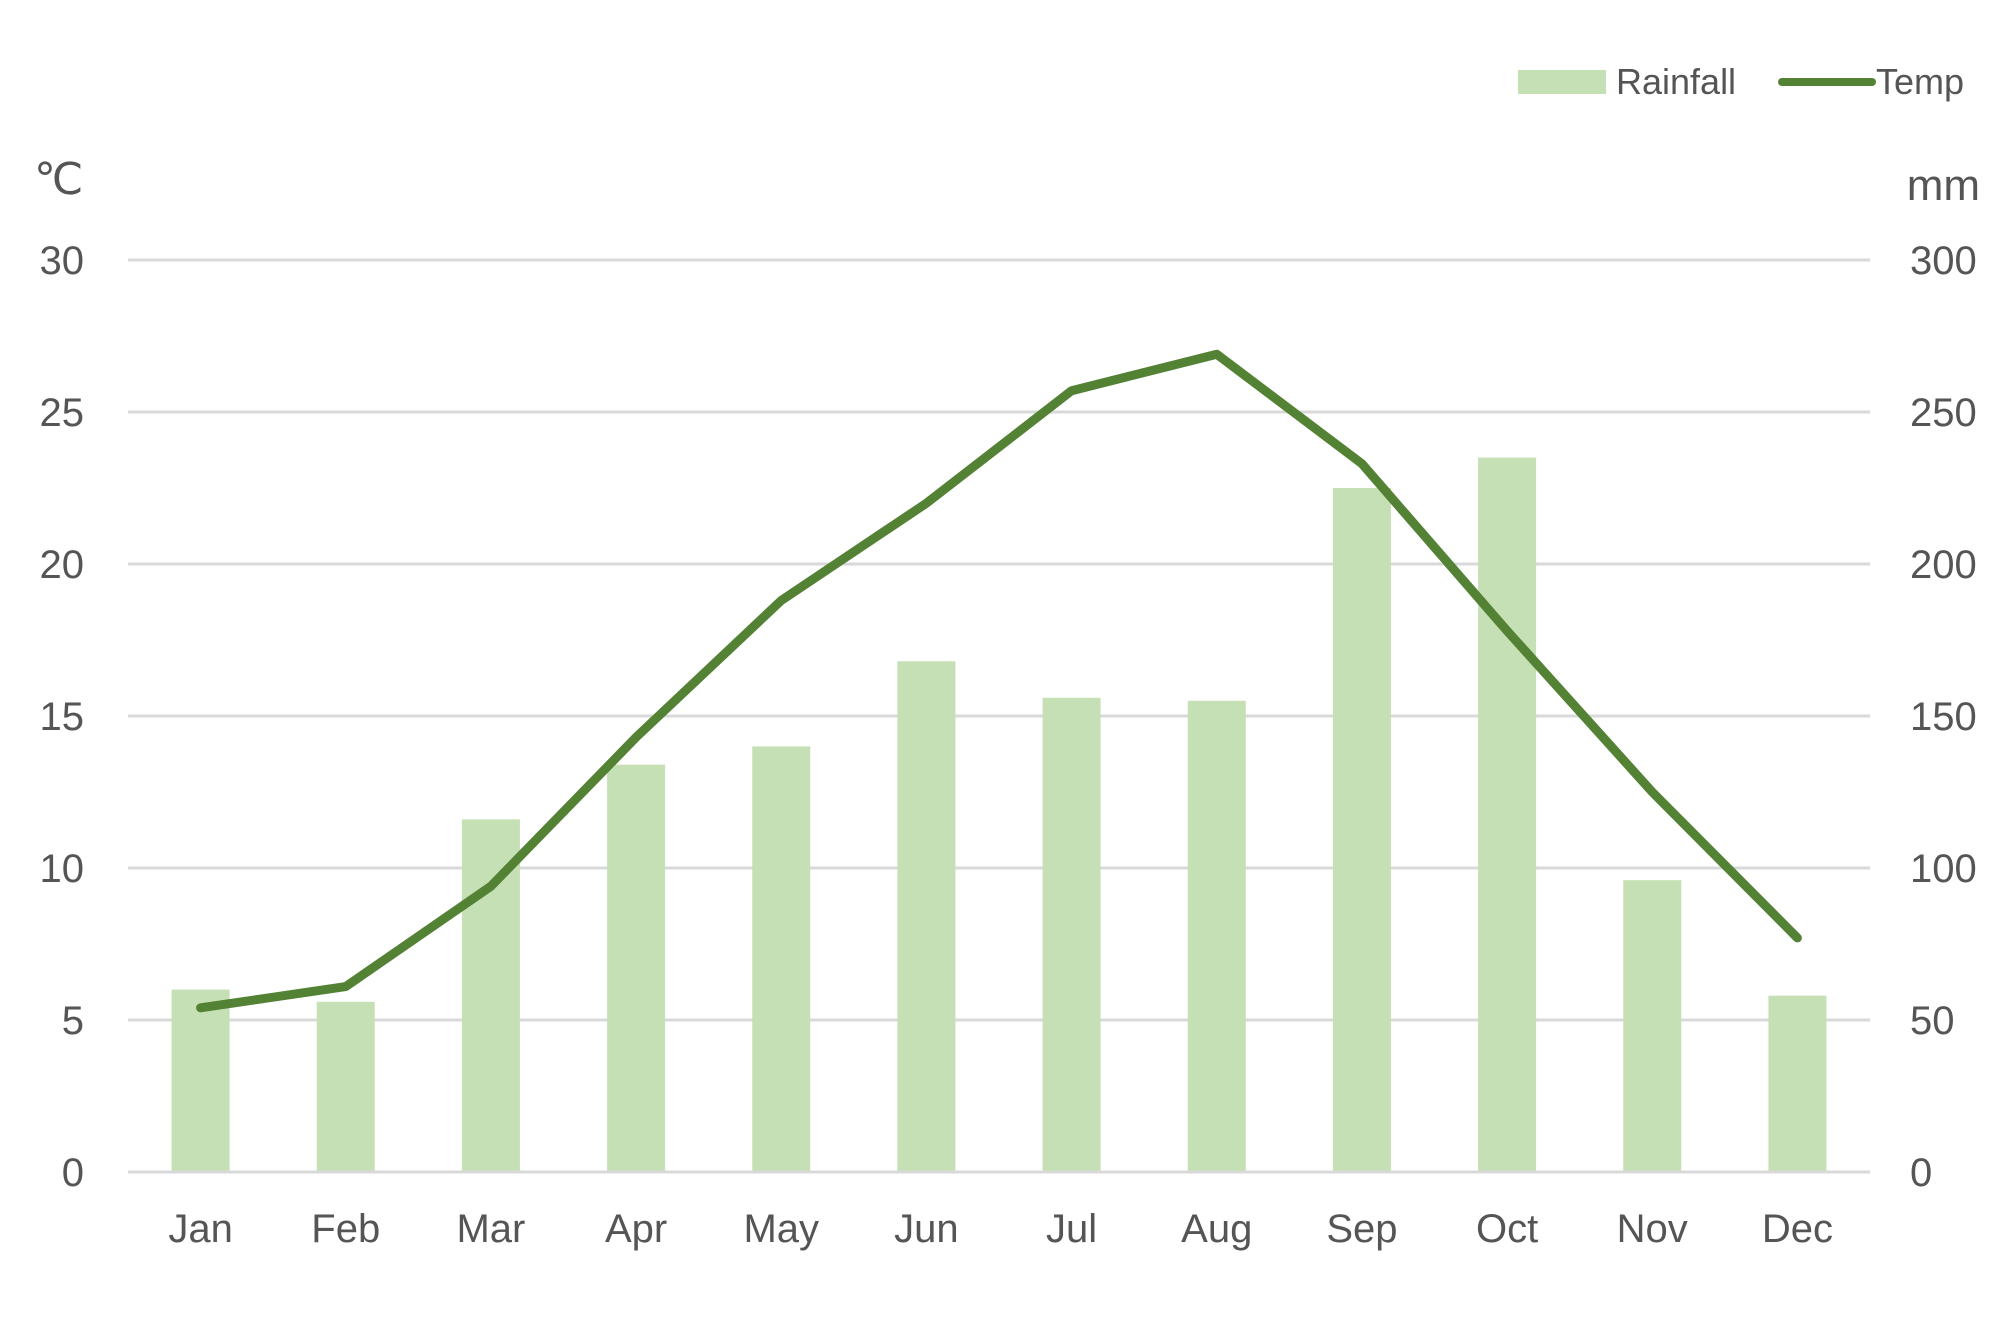  Describe the element at coordinates (1741, 81) in the screenshot. I see `legend: Rainfall Temp` at that location.